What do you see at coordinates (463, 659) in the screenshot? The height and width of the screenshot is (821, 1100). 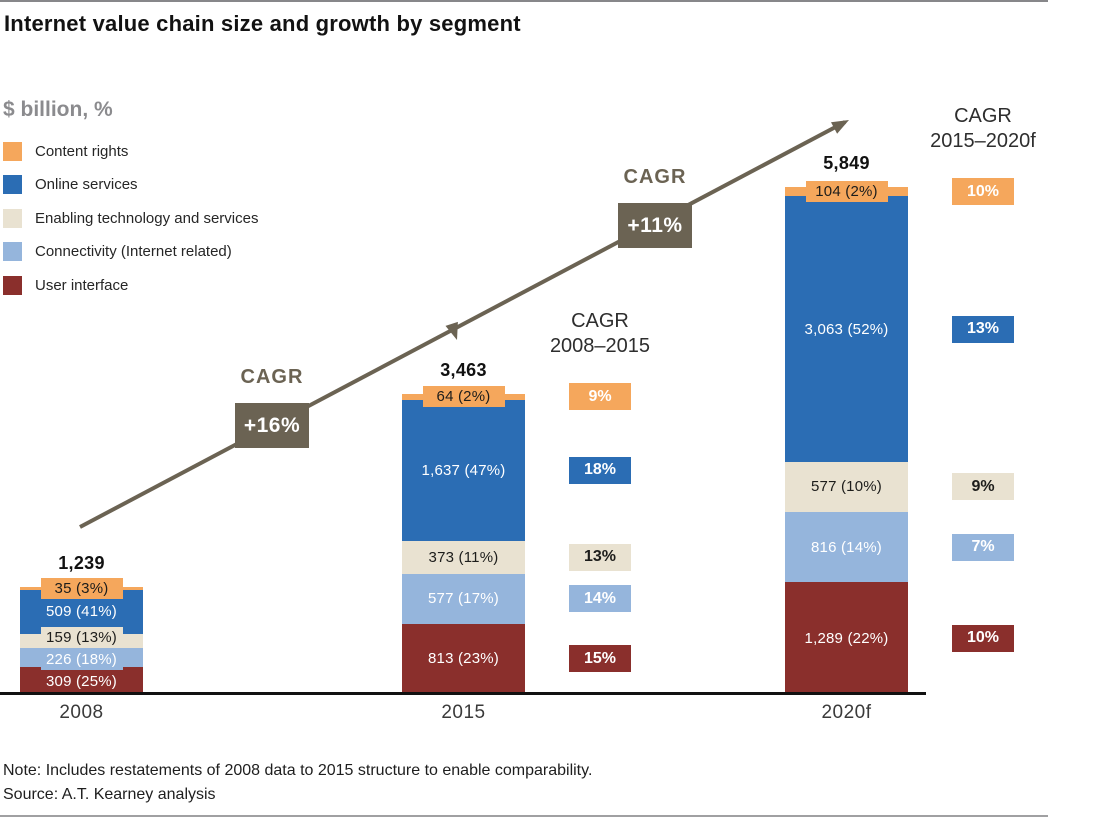 I see `bar-2015-label-user-interface: 813 (23%)` at bounding box center [463, 659].